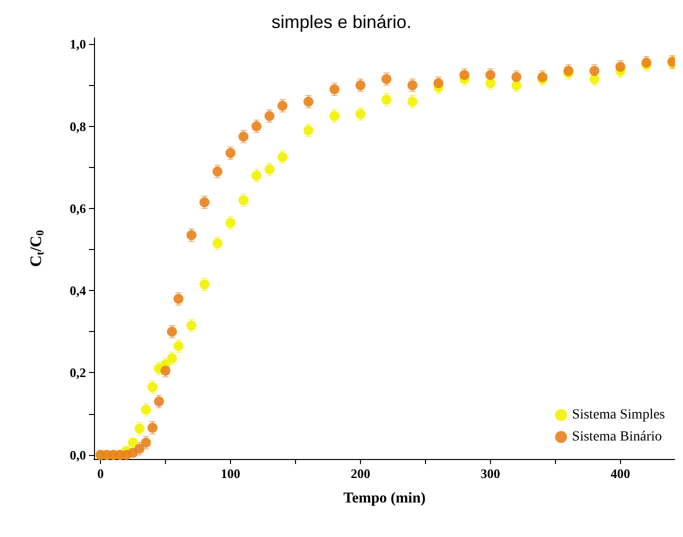 Image resolution: width=683 pixels, height=537 pixels. I want to click on chart-title: simples e binário., so click(341, 22).